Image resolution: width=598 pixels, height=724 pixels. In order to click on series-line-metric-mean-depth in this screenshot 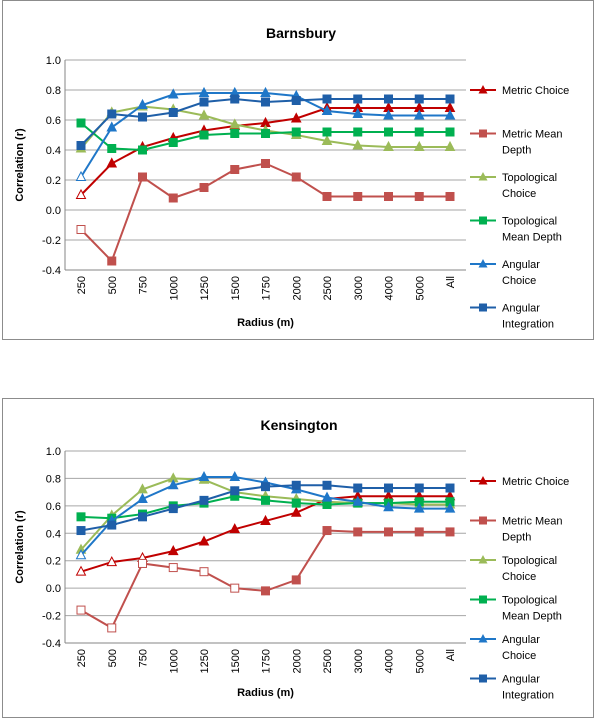, I will do `click(265, 212)`.